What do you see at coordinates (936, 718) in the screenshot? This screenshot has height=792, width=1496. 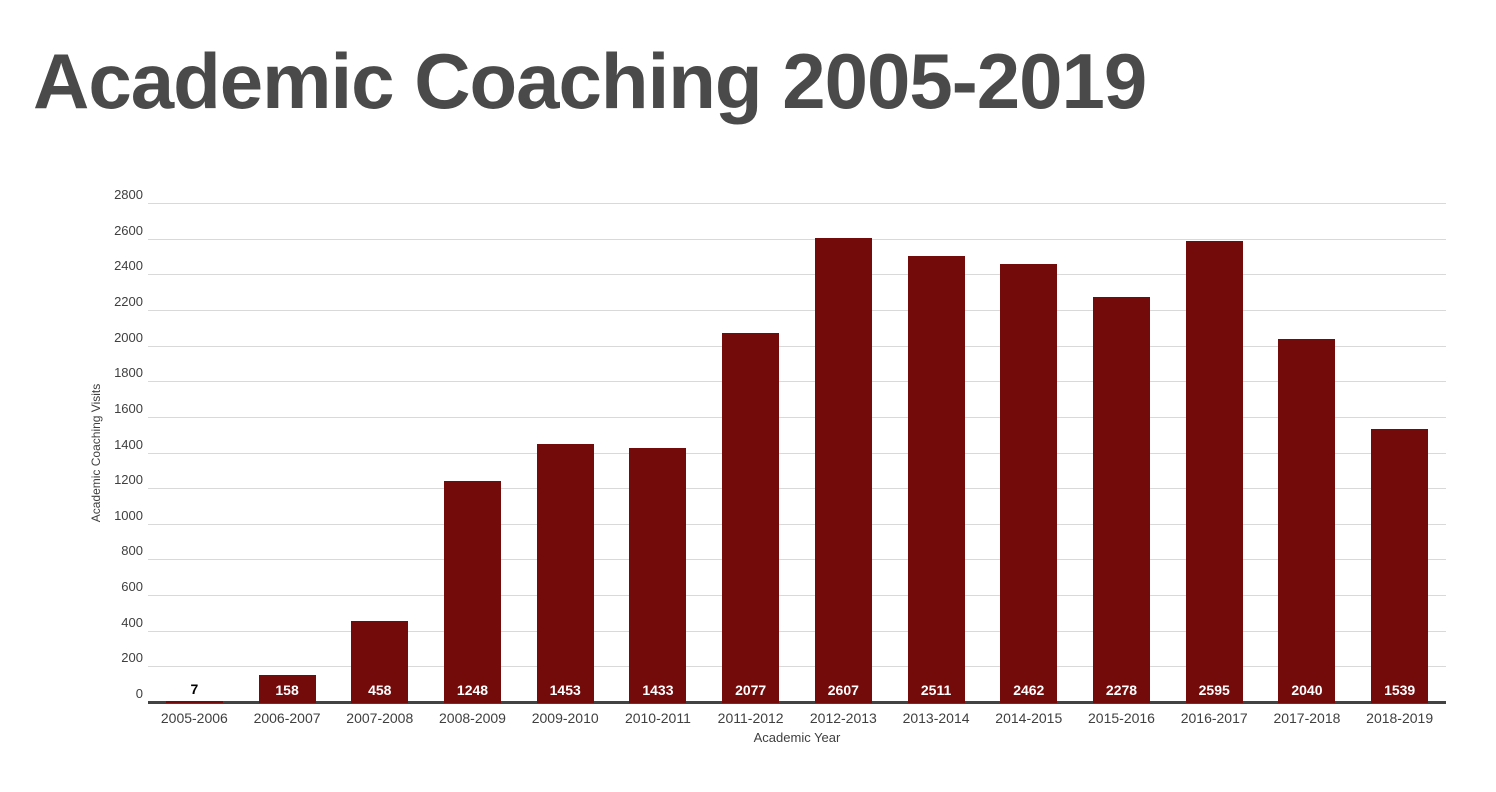 I see `x-tick-label: 2013-2014` at bounding box center [936, 718].